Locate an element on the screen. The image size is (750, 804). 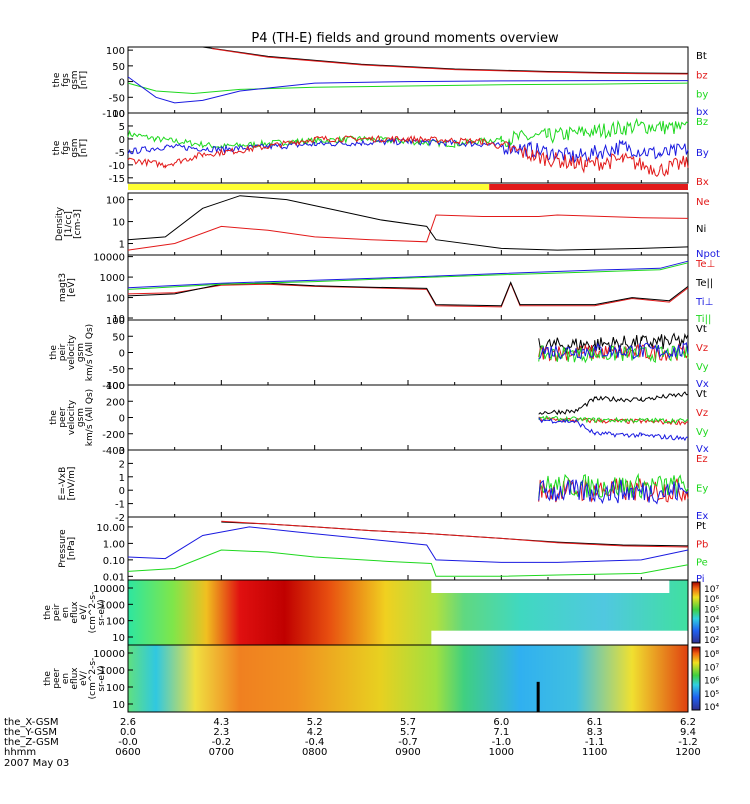
footer-value: -0.0 is located at coordinates (128, 742).